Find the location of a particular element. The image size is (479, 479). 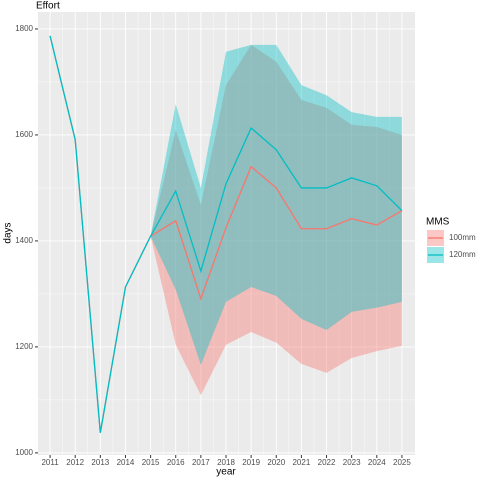

y-tick-label: 1600 is located at coordinates (24, 134).